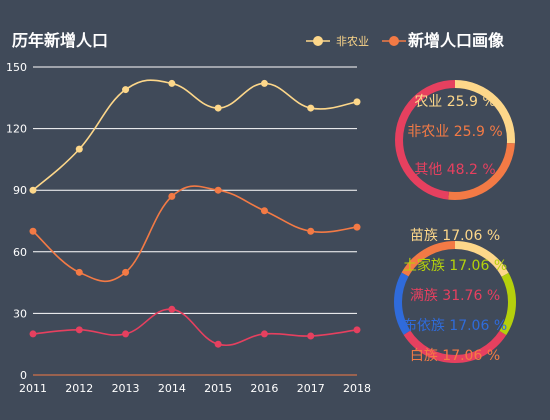 The height and width of the screenshot is (420, 550). I want to click on donut-label: 其他 48.2 %, so click(454, 170).